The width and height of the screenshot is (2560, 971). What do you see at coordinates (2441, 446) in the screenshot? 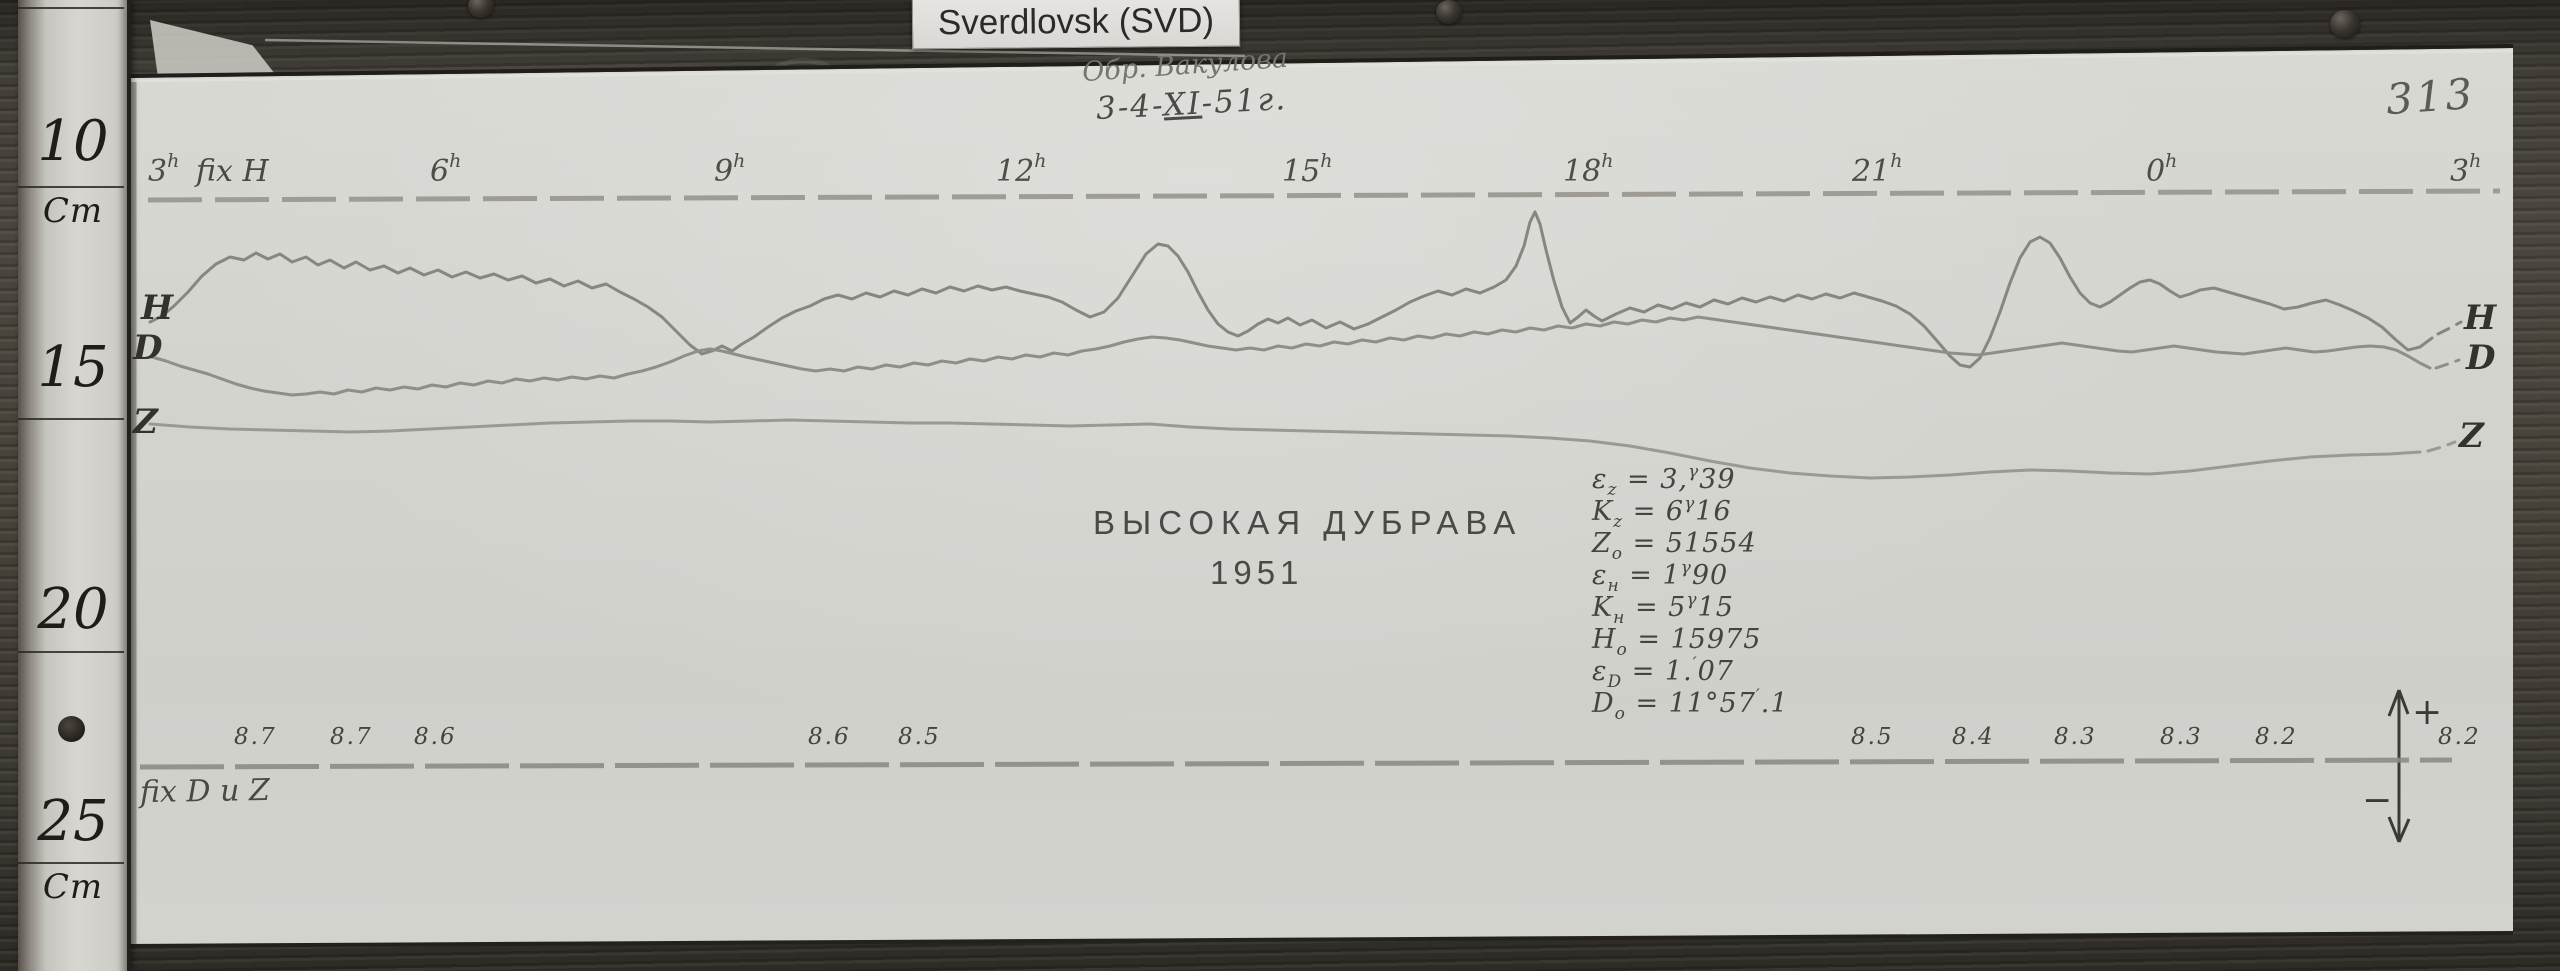
I see `trace-Z-lead` at bounding box center [2441, 446].